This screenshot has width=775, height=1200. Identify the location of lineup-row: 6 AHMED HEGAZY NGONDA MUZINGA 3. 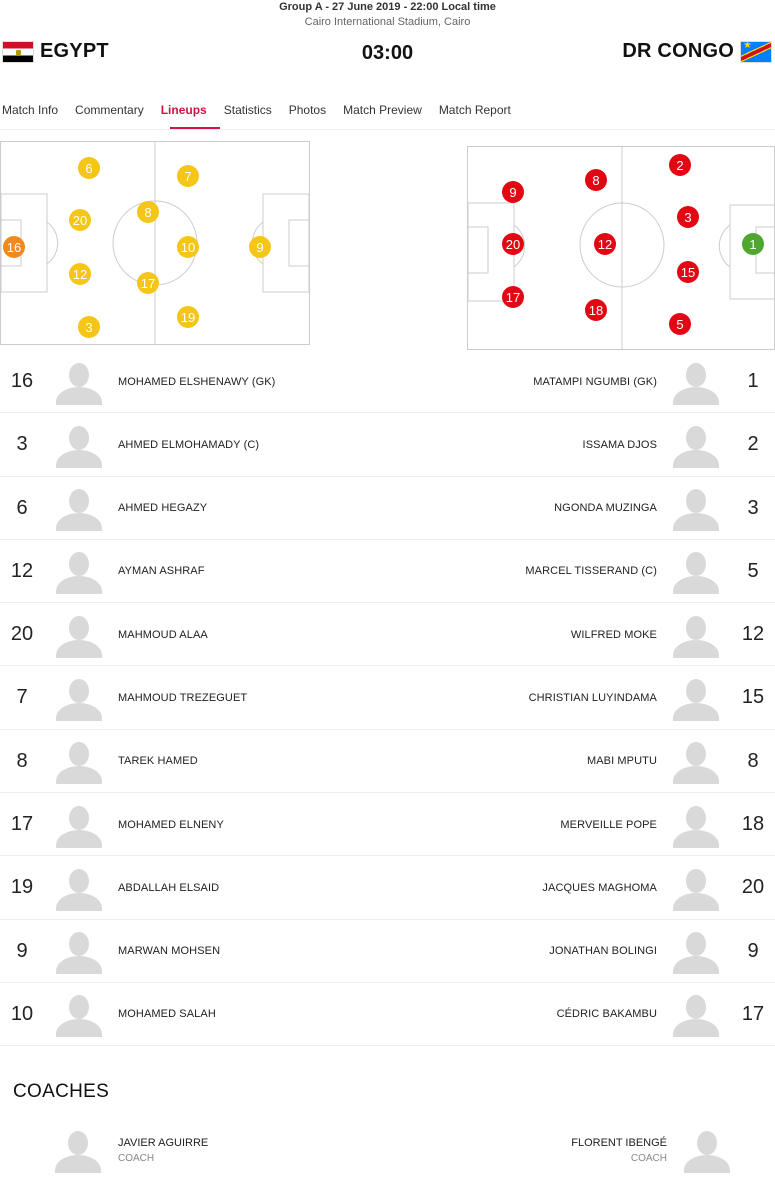
(387, 508).